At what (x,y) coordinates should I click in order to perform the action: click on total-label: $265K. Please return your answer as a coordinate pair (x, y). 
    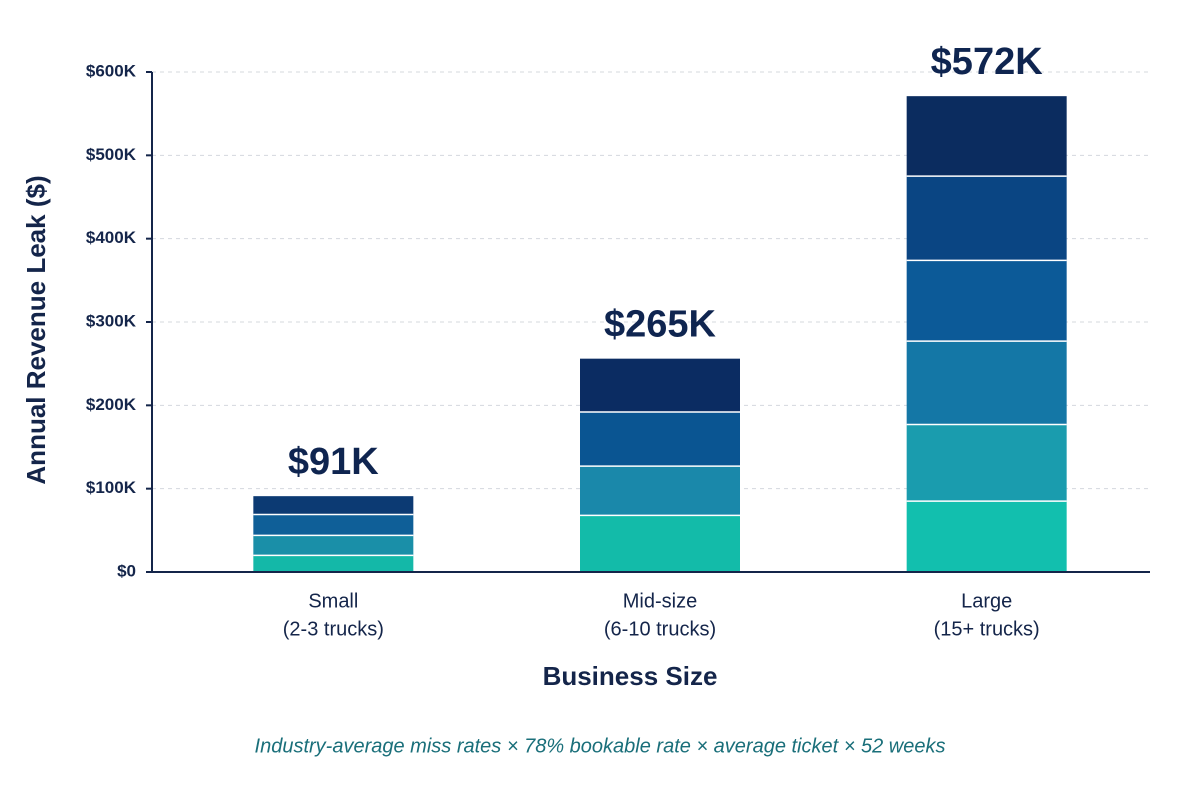
    Looking at the image, I should click on (660, 325).